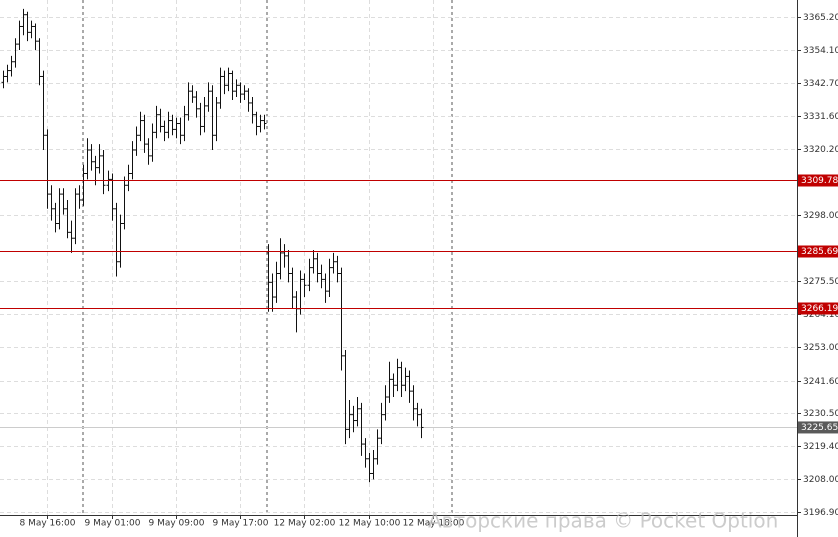 The height and width of the screenshot is (537, 838). What do you see at coordinates (48, 524) in the screenshot?
I see `x-tick-label: 8 May 16:00` at bounding box center [48, 524].